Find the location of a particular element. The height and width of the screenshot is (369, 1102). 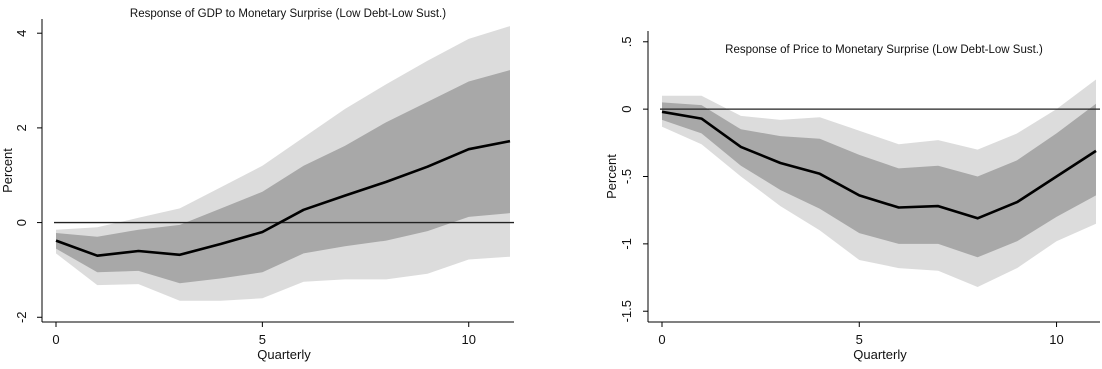

gdp-y-tick-label: 4 is located at coordinates (21, 33).